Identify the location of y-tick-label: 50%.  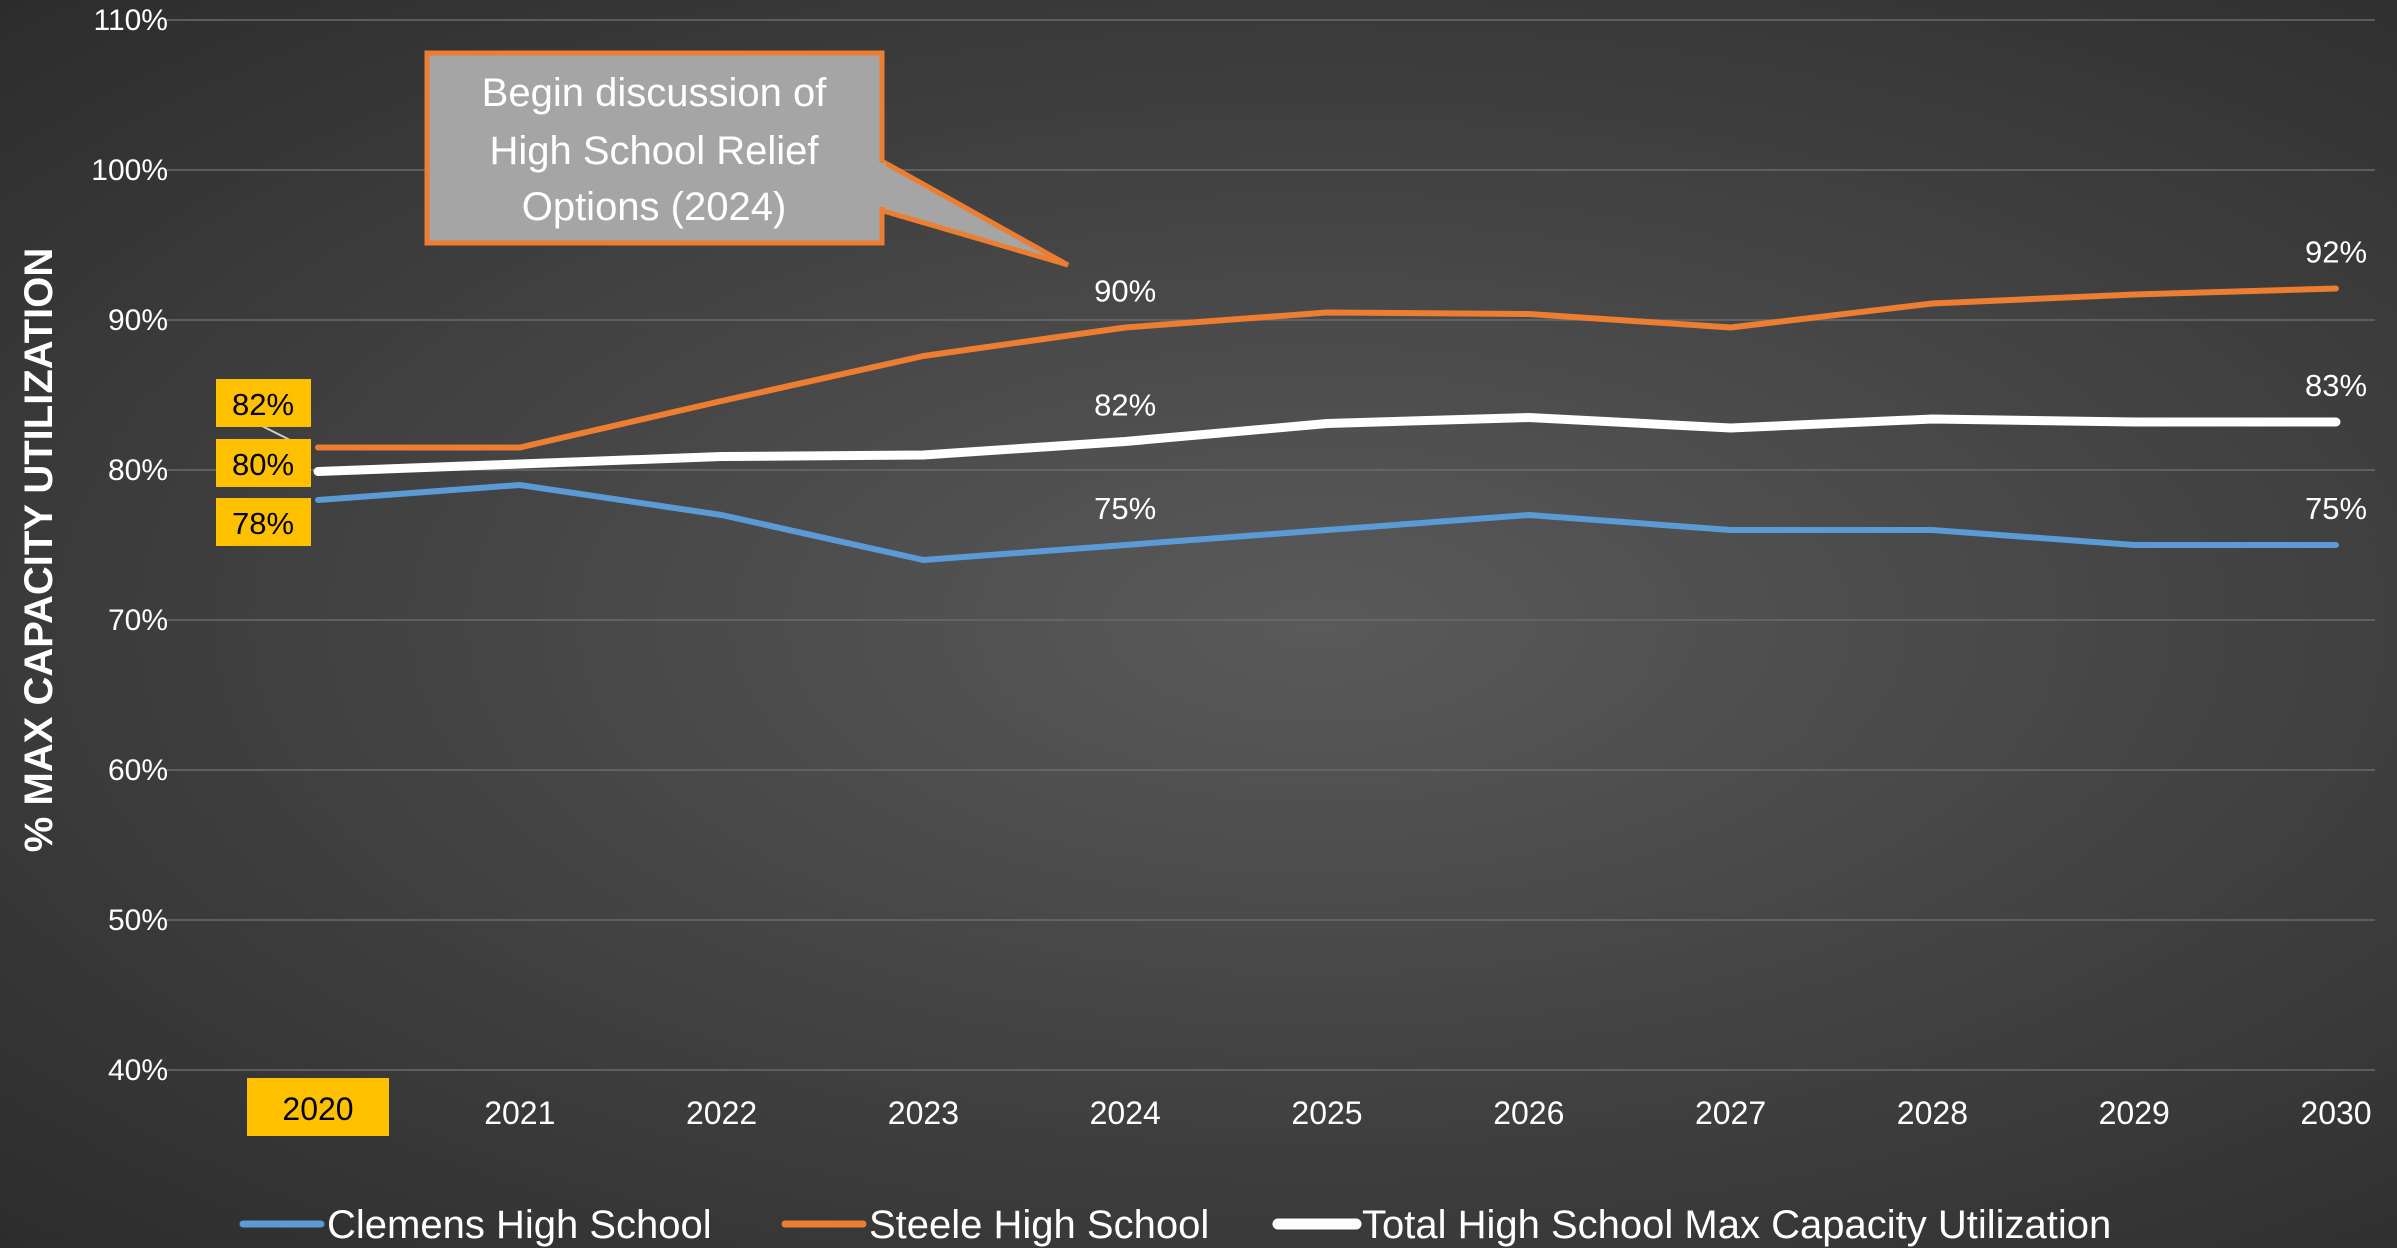
(138, 920).